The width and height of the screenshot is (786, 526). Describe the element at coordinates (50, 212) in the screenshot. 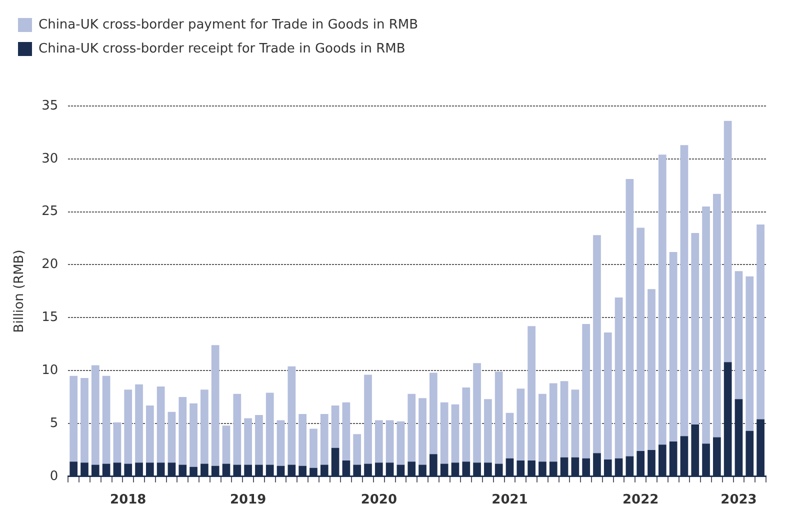

I see `y-tick-label: 25` at that location.